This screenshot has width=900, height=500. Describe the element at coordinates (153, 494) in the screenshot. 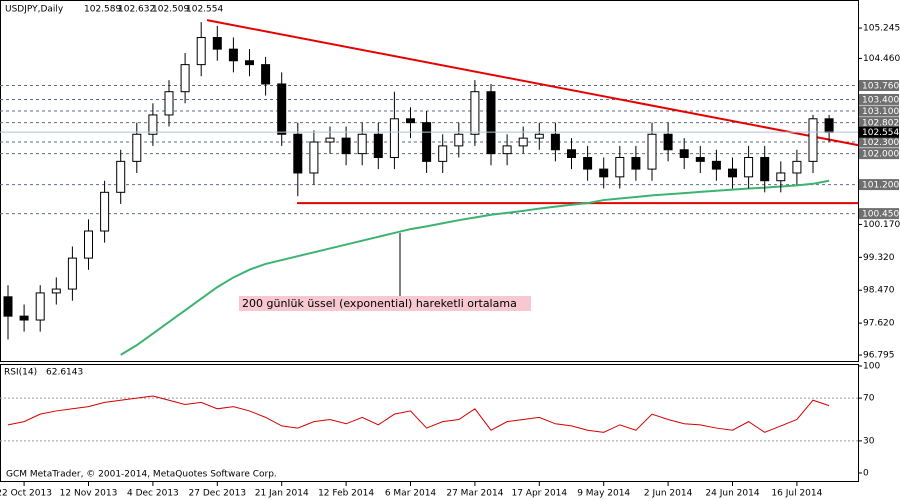

I see `x-tick-label: 4 Dec 2013` at that location.